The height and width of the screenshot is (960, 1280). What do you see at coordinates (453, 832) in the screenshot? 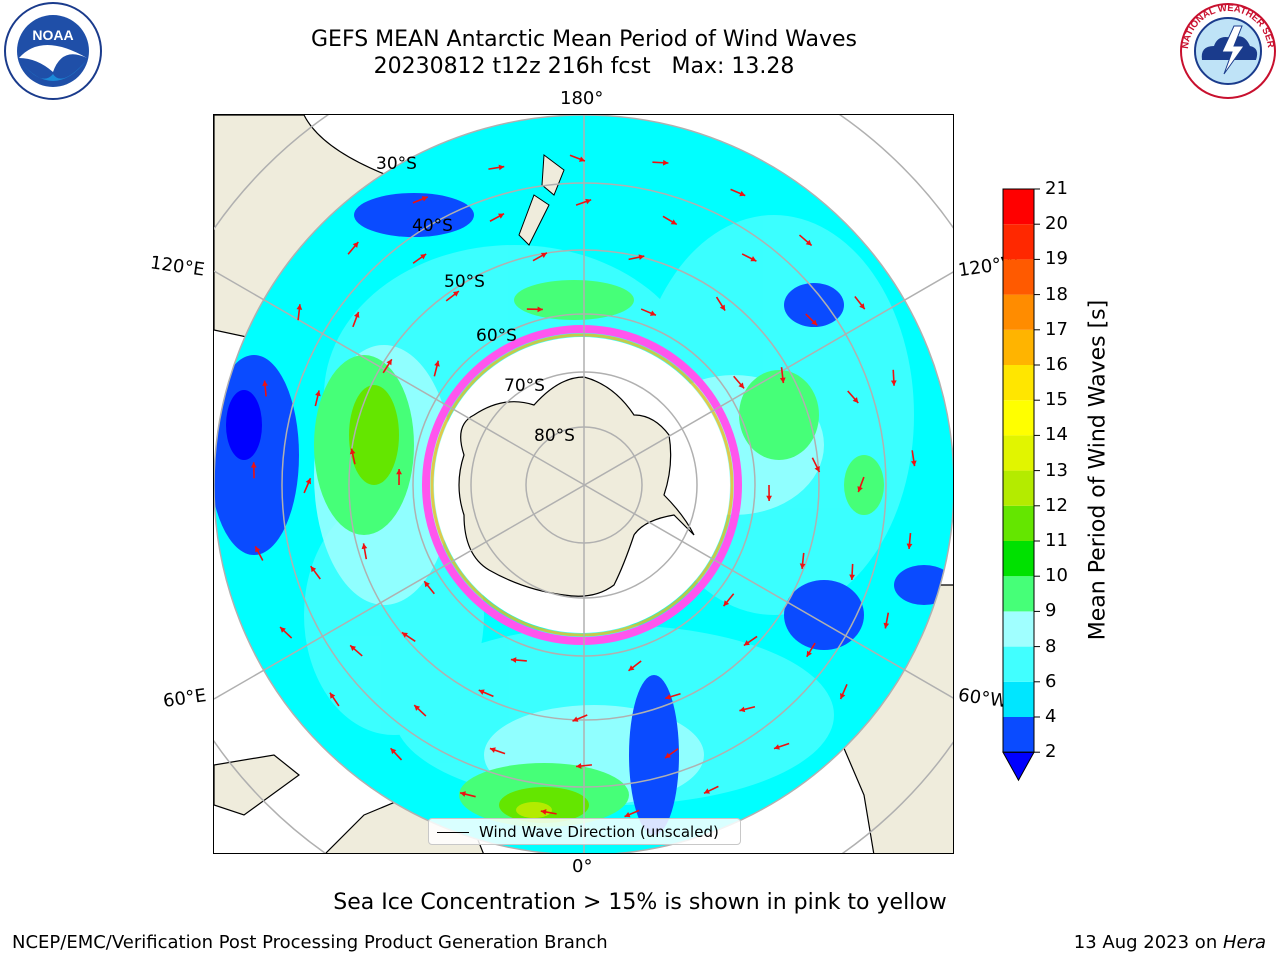
I see `legend-line-icon` at bounding box center [453, 832].